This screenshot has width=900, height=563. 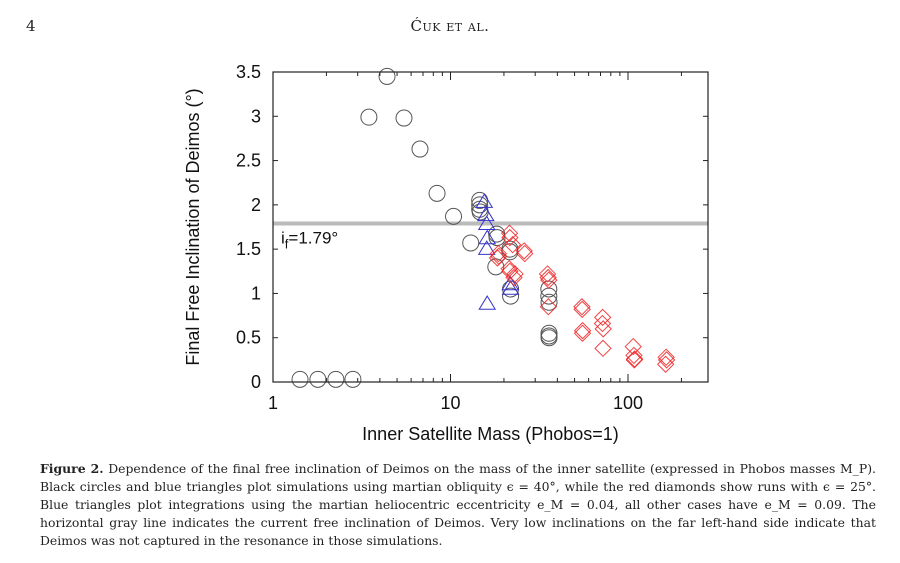 What do you see at coordinates (256, 382) in the screenshot?
I see `y-tick-label: 0` at bounding box center [256, 382].